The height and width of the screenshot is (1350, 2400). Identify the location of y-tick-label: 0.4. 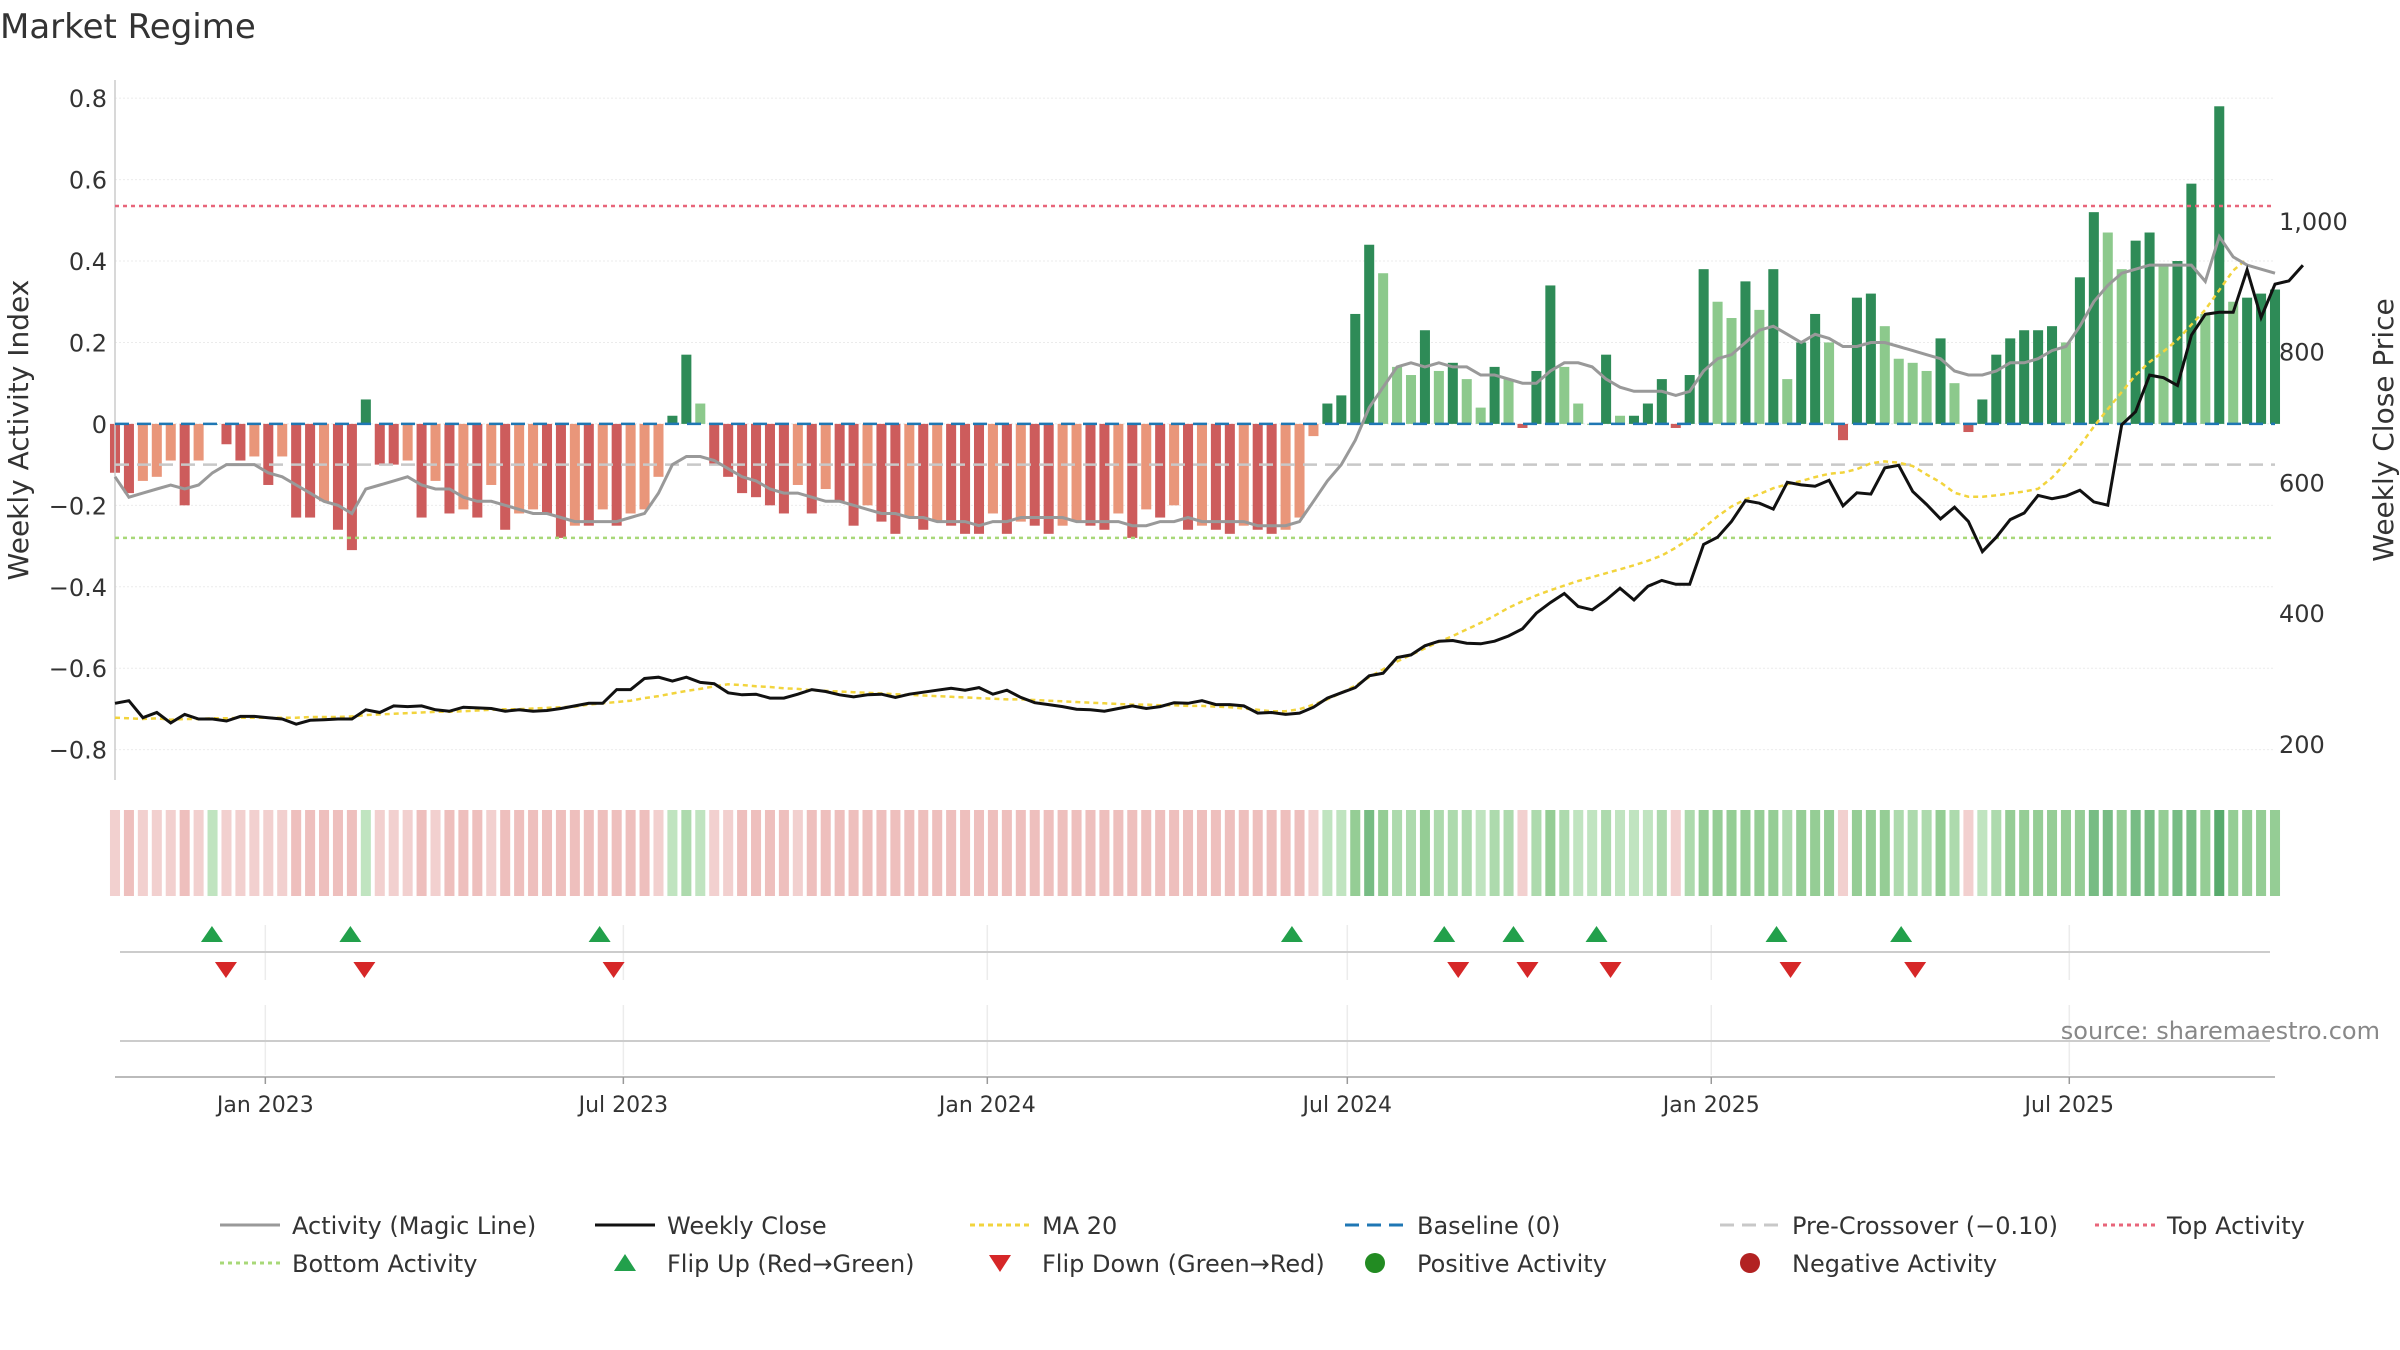
(88, 262).